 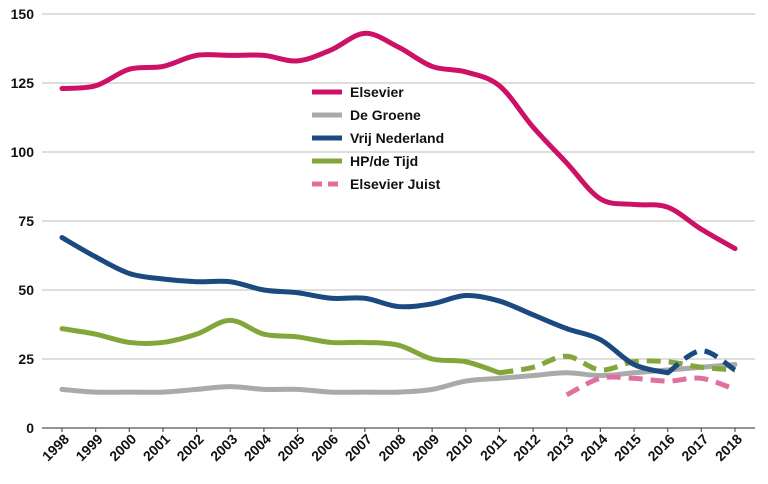 I want to click on series-line-hp-de-tijd-dashed, so click(x=617, y=364).